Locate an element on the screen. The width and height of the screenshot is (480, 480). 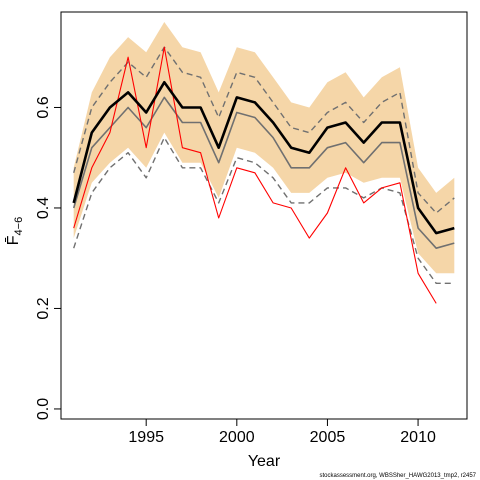
x-axis-title: Year is located at coordinates (264, 461).